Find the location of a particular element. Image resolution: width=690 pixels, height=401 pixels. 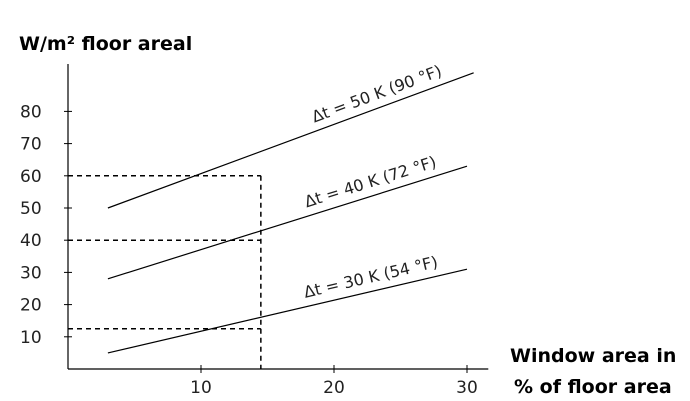

y-tick-label: 50 is located at coordinates (31, 209).